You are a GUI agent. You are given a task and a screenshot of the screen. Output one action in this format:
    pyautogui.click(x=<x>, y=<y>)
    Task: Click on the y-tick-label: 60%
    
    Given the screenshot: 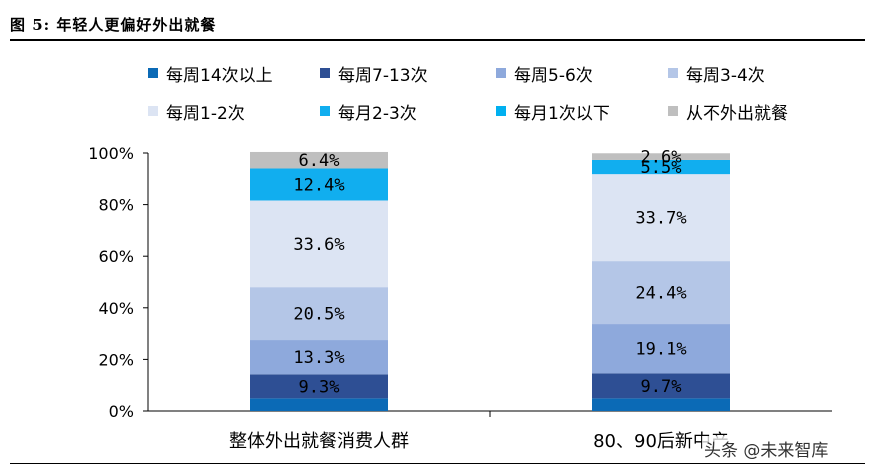 What is the action you would take?
    pyautogui.click(x=116, y=256)
    